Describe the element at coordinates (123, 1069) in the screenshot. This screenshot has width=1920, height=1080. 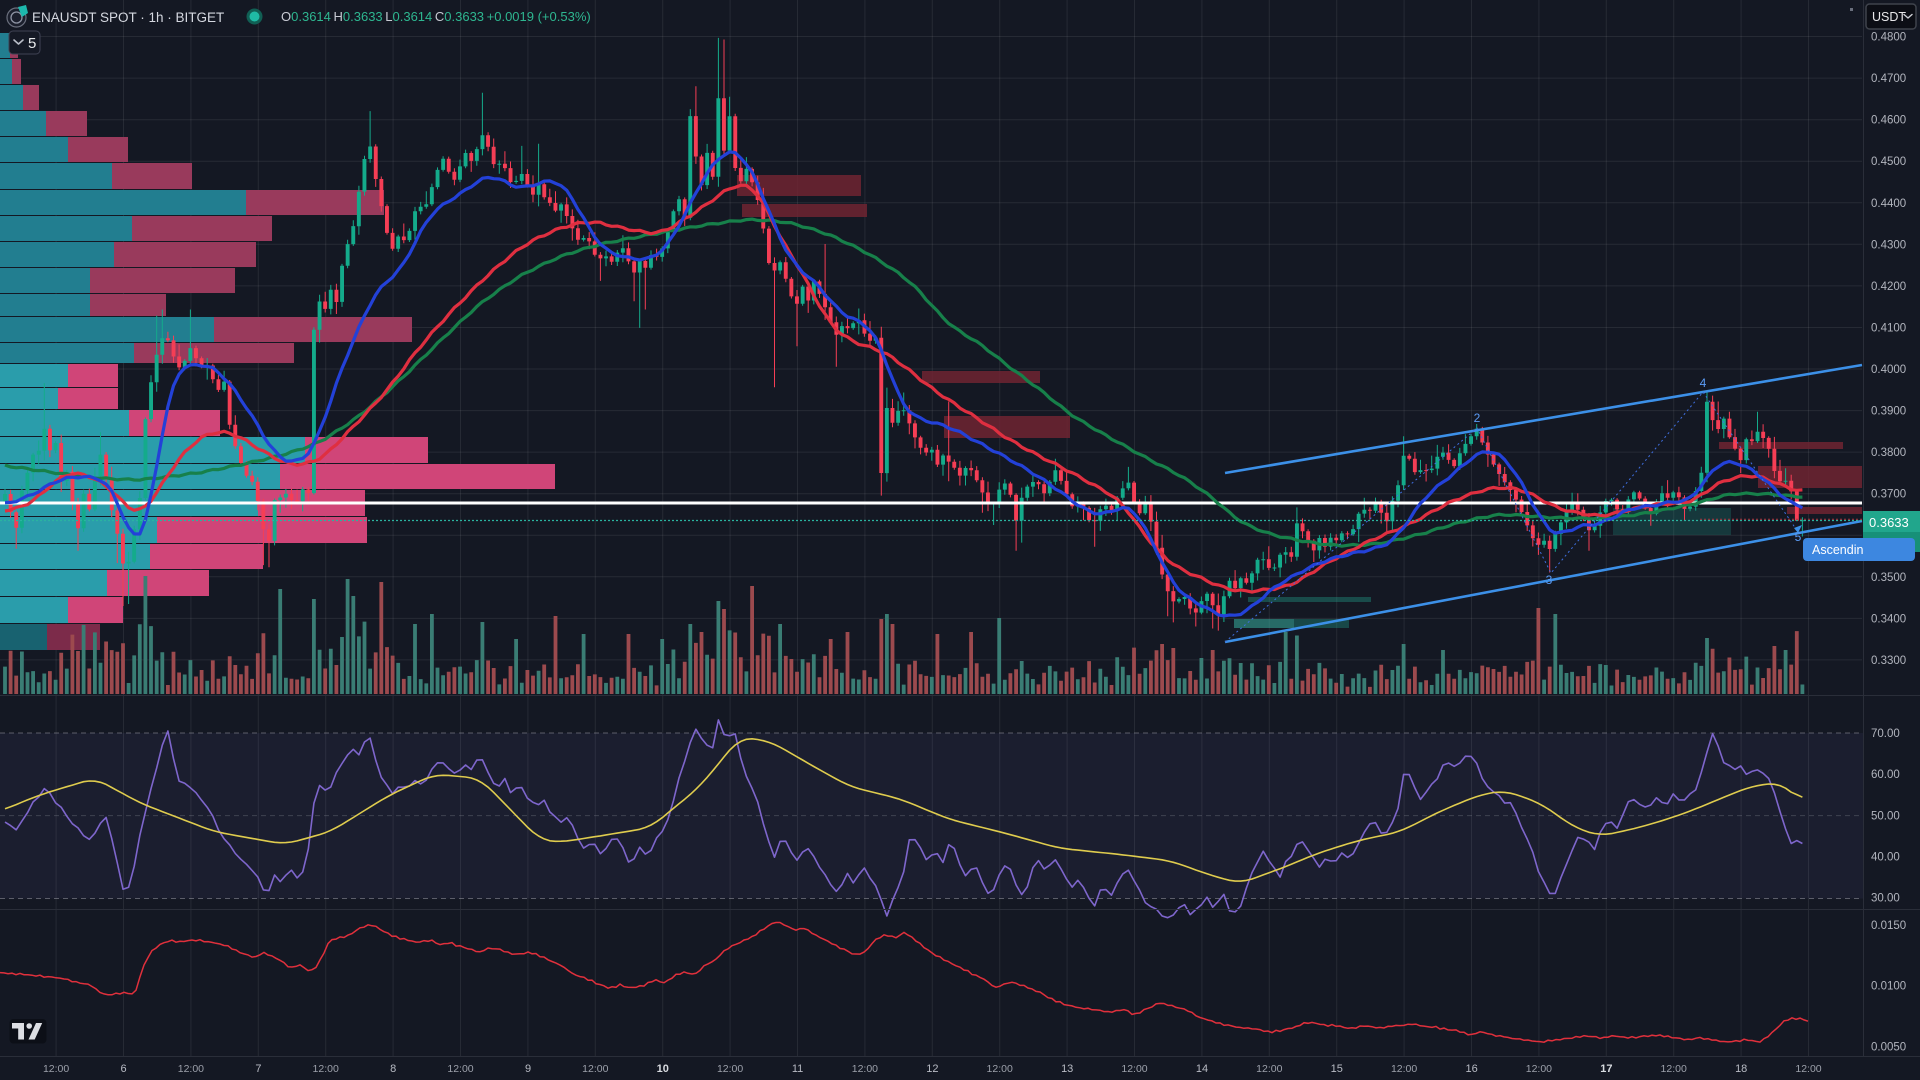
I see `svg-text: 6` at that location.